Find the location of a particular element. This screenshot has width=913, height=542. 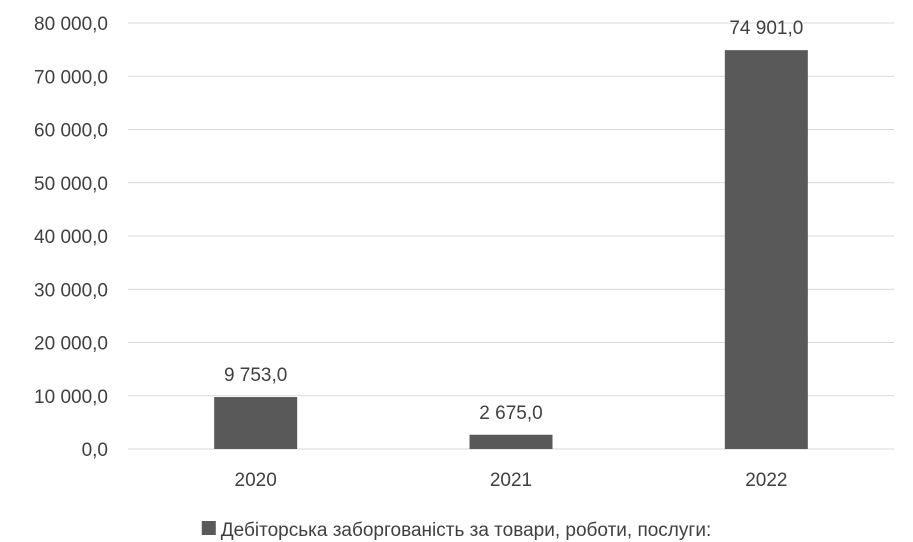

y-tick-label: 60 000,0 is located at coordinates (71, 131).